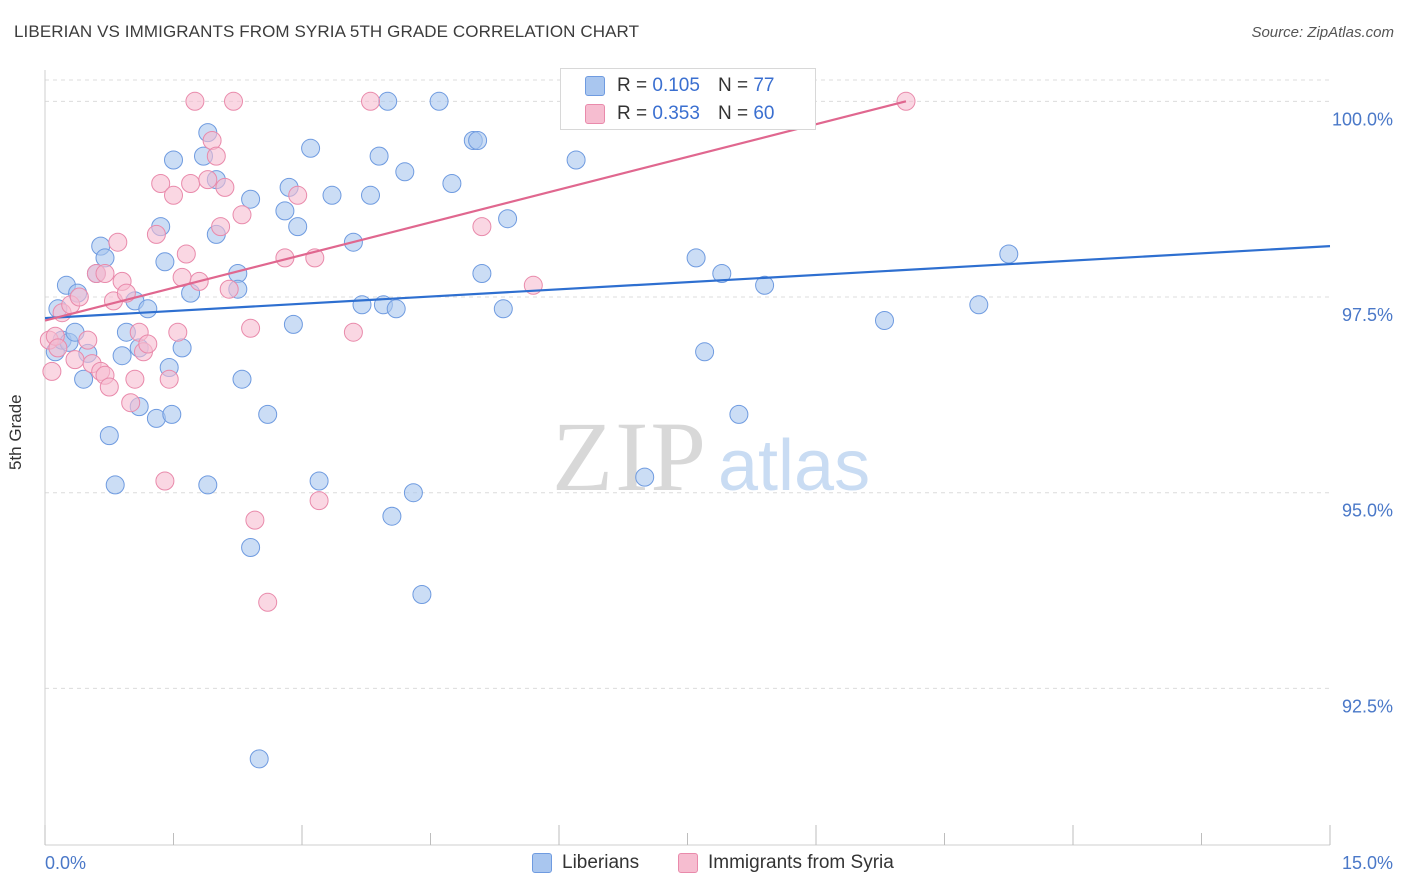  Describe the element at coordinates (1367, 706) in the screenshot. I see `y-tick-label: 92.5%` at that location.